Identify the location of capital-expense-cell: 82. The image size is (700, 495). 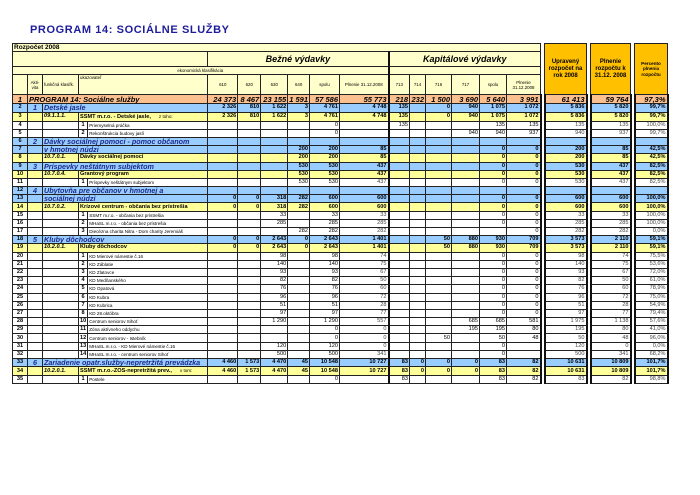
(524, 371).